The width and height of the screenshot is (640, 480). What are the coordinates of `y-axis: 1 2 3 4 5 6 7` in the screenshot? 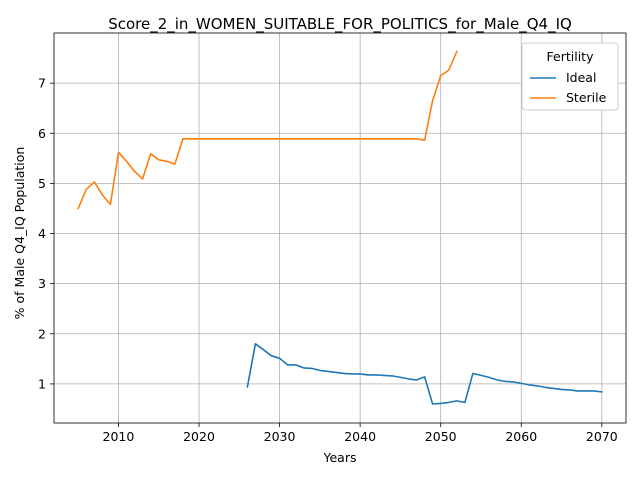 It's located at (46, 233).